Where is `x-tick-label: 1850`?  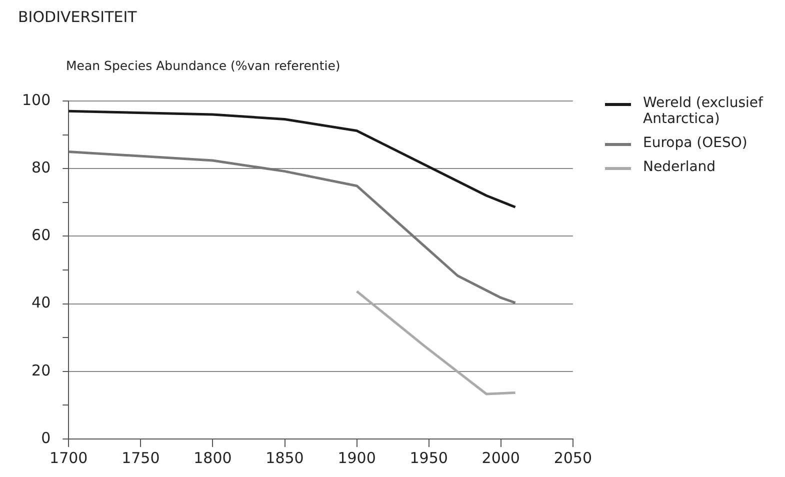 x-tick-label: 1850 is located at coordinates (285, 457).